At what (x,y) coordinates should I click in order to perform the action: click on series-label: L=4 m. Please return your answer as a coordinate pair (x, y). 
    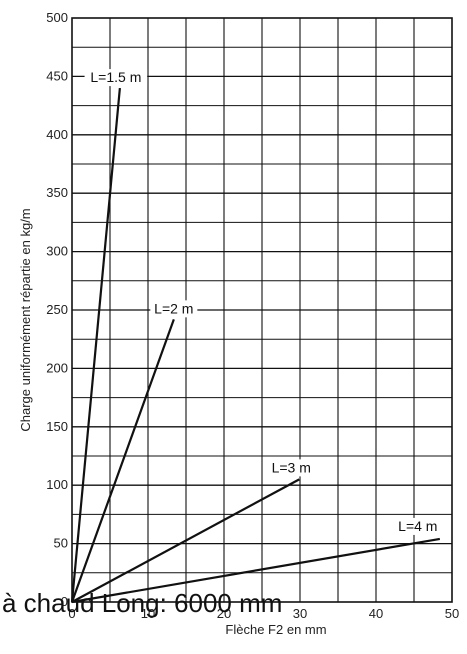
    Looking at the image, I should click on (417, 526).